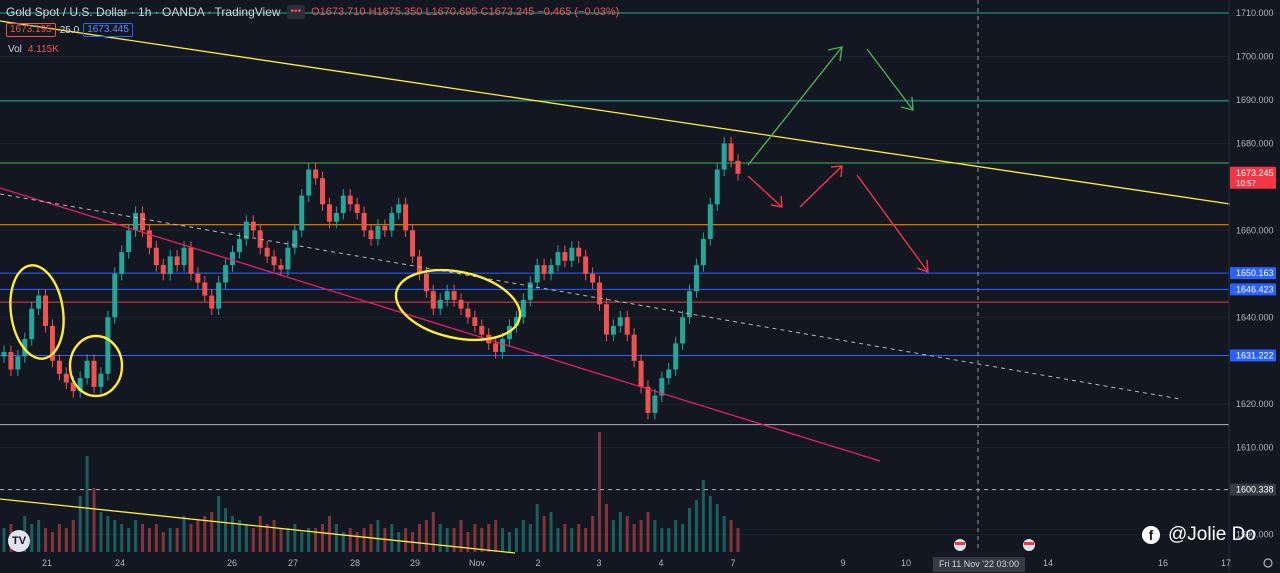  Describe the element at coordinates (979, 564) in the screenshot. I see `crosshair-time-label: Fri 11 Nov '22 03:00` at that location.